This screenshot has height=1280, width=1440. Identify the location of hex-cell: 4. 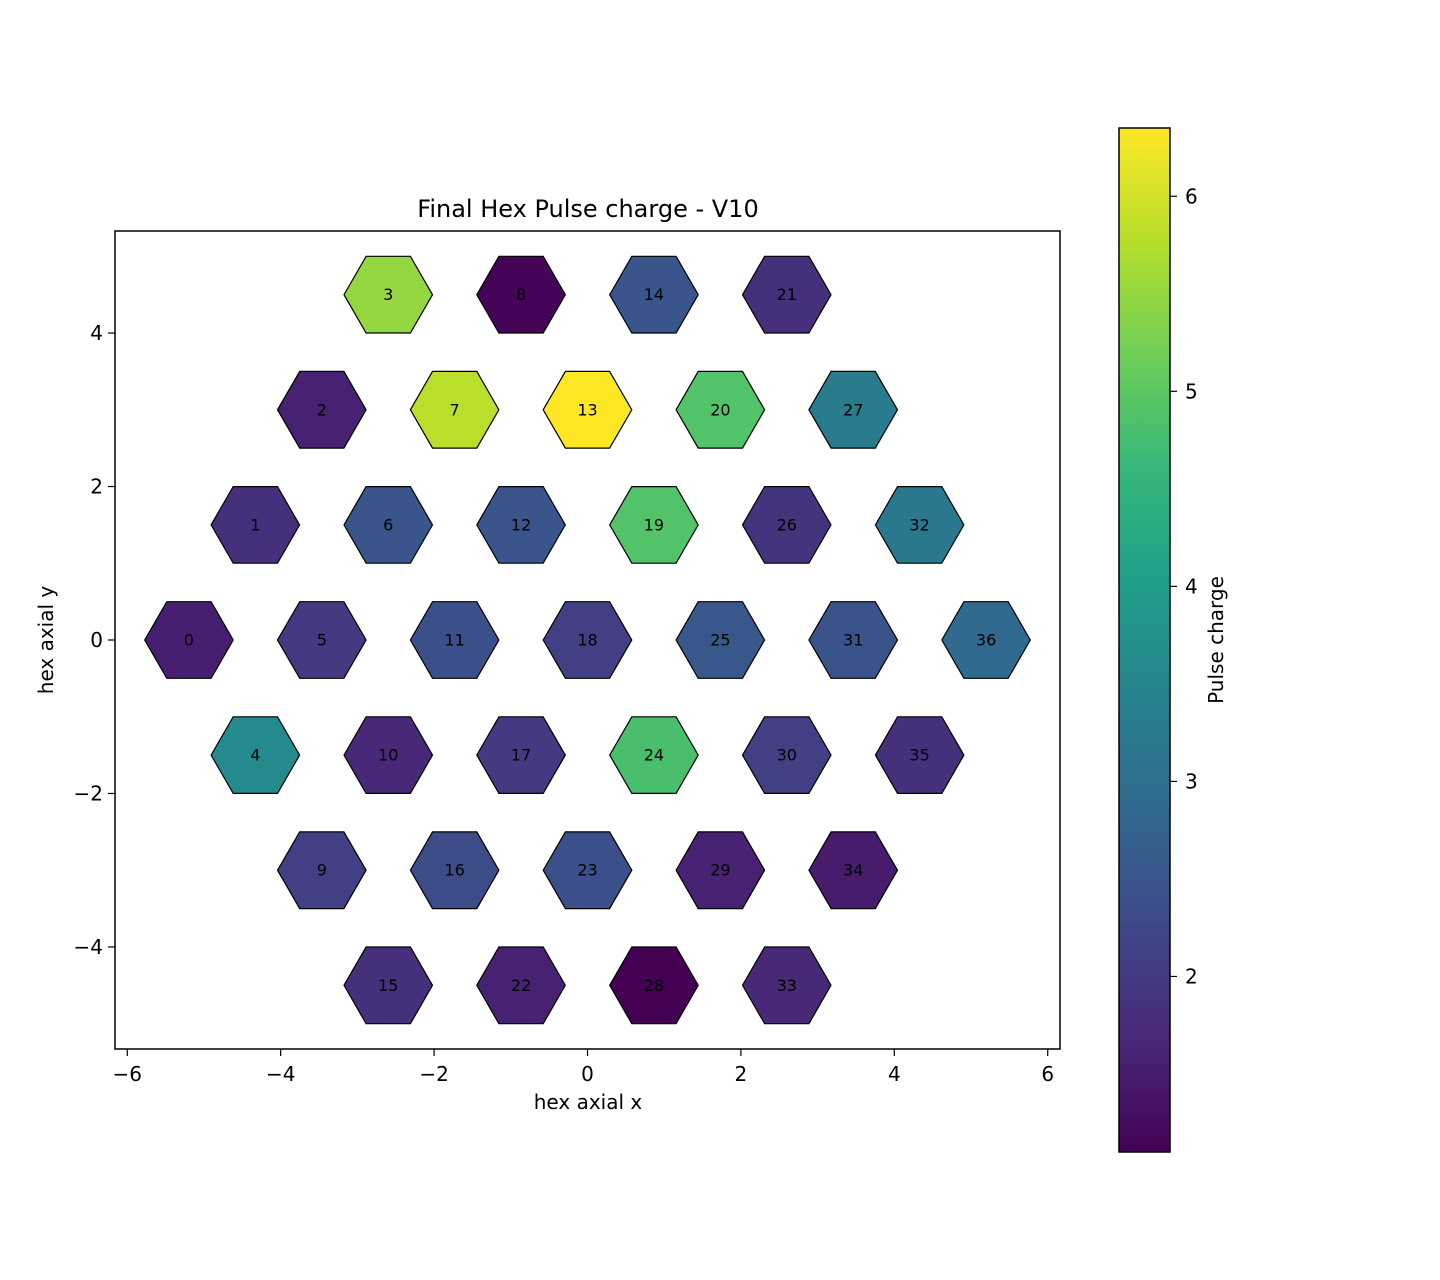
(255, 755).